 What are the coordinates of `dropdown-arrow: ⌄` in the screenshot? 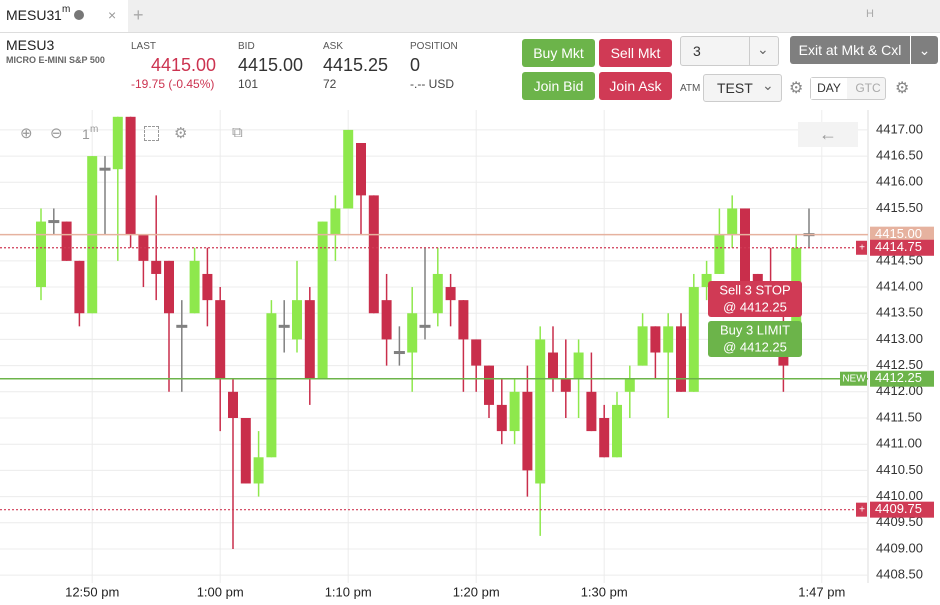 It's located at (763, 49).